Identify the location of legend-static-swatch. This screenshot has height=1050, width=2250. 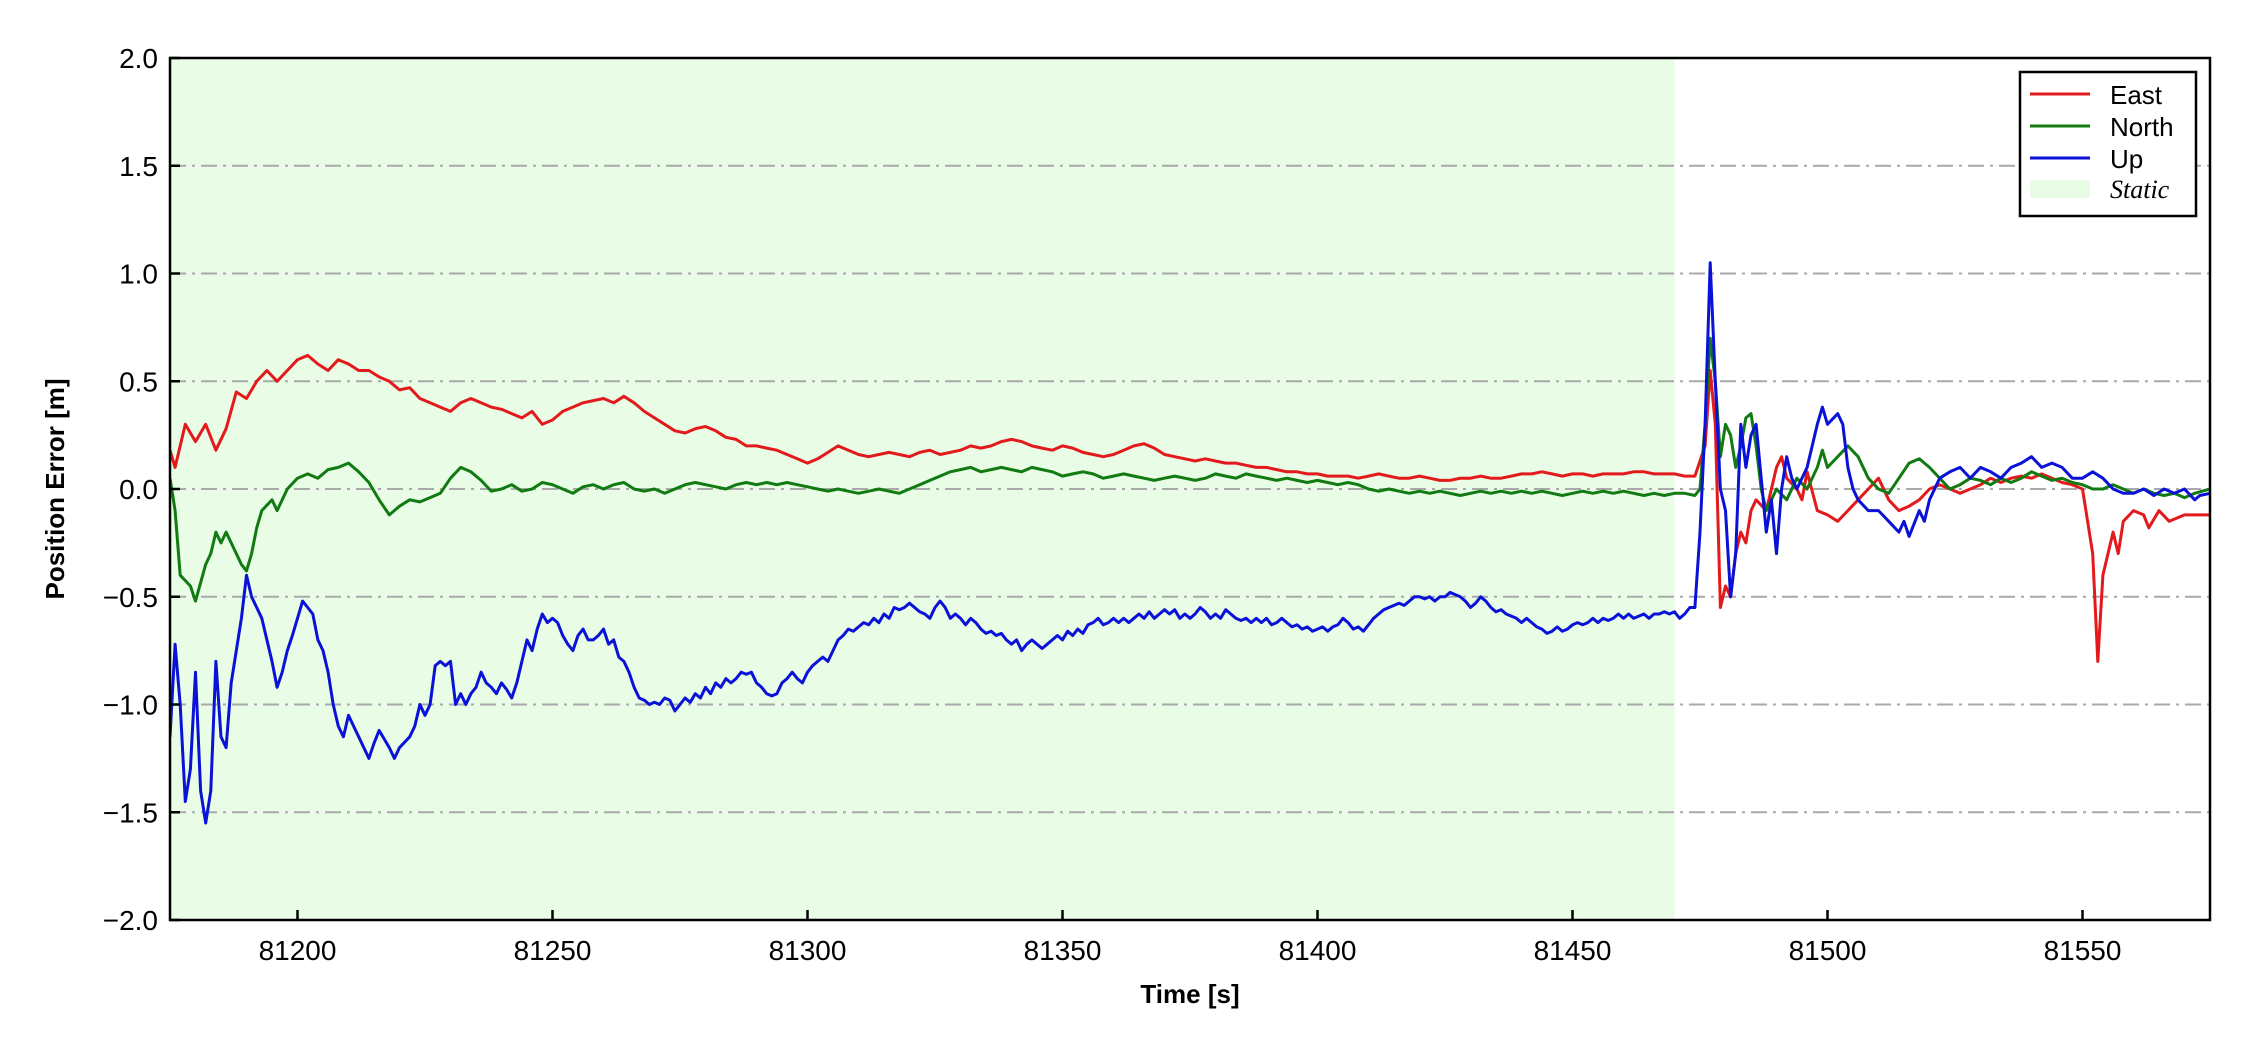
(2060, 189).